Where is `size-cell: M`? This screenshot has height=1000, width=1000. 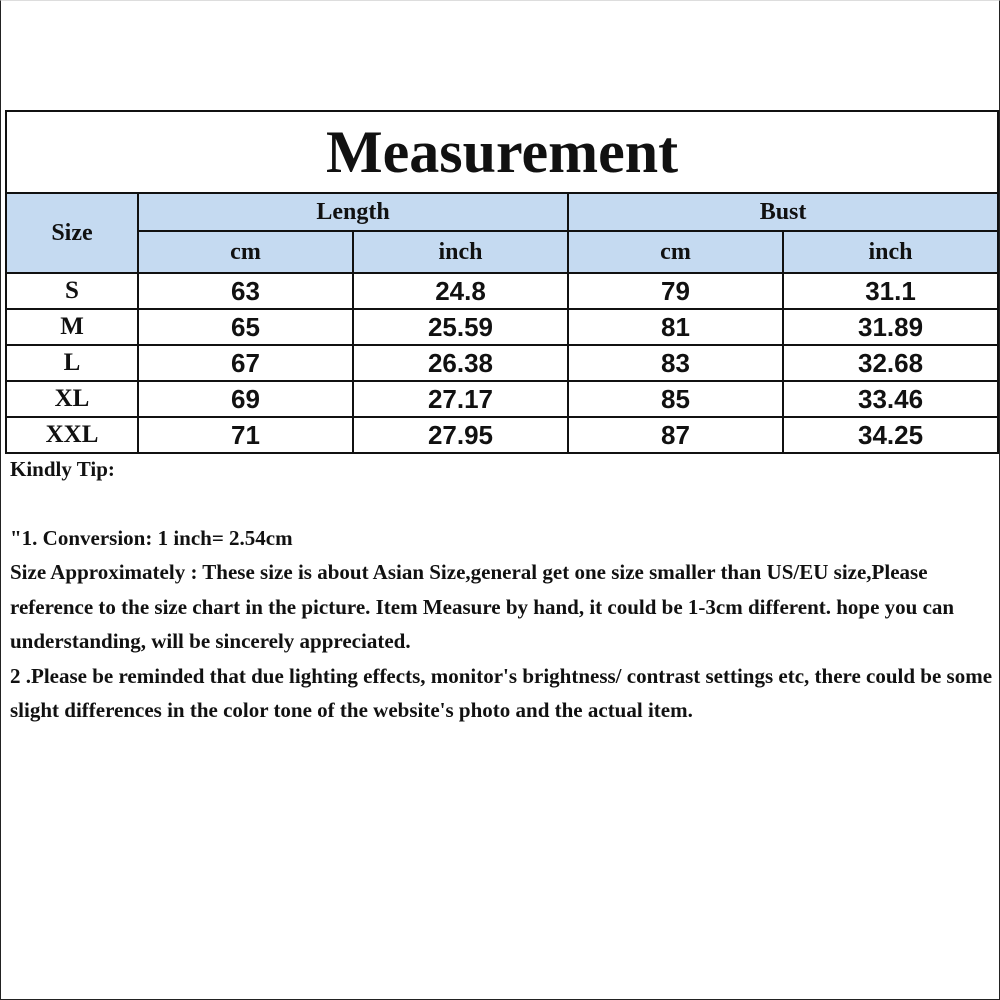 size-cell: M is located at coordinates (72, 327).